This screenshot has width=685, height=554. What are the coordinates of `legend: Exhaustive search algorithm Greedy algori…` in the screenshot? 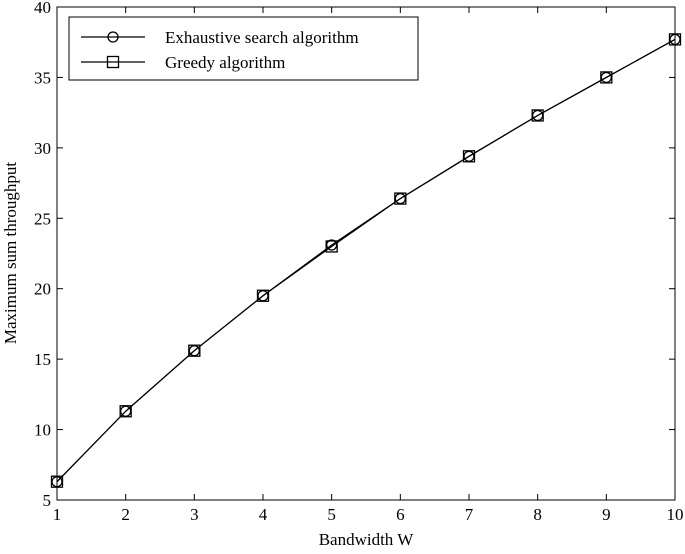 It's located at (243, 48).